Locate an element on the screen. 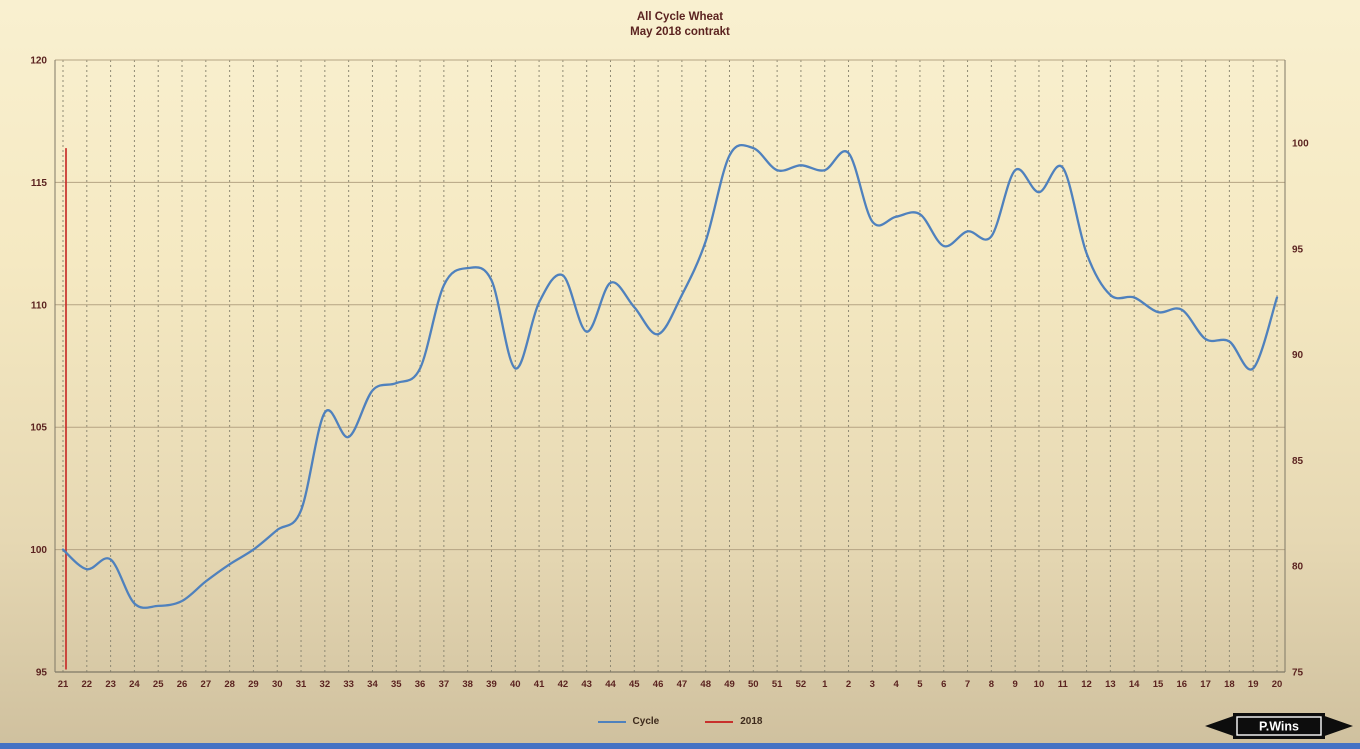 This screenshot has width=1360, height=749. svg-text: 7 is located at coordinates (967, 684).